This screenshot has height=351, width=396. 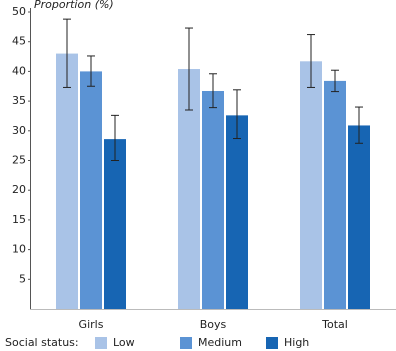 I want to click on x-tick-label: Total, so click(x=334, y=324).